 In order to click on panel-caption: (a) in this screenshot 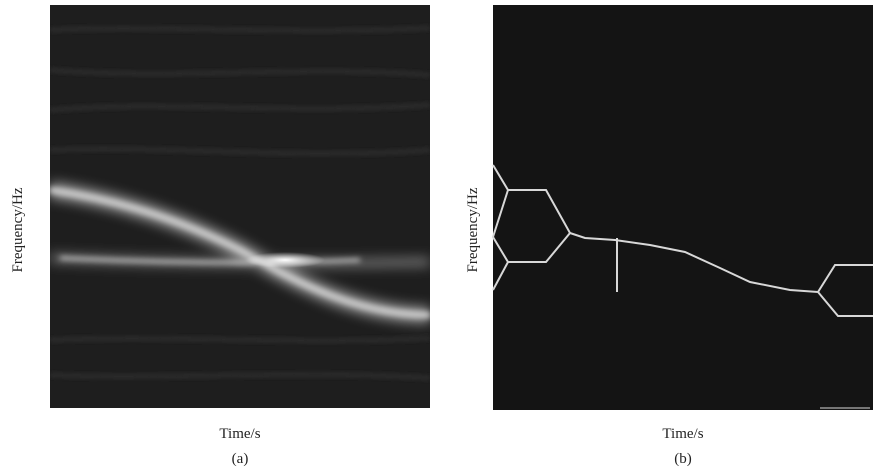, I will do `click(240, 459)`.